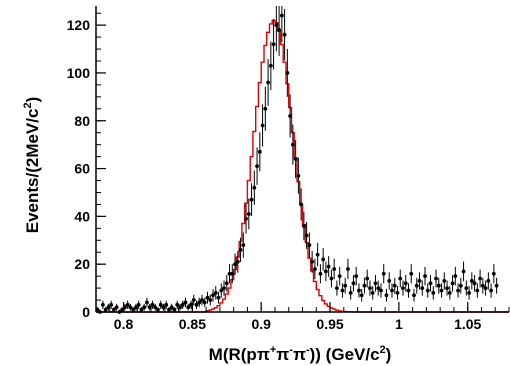 Image resolution: width=510 pixels, height=366 pixels. I want to click on y-tick-label: 100, so click(79, 73).